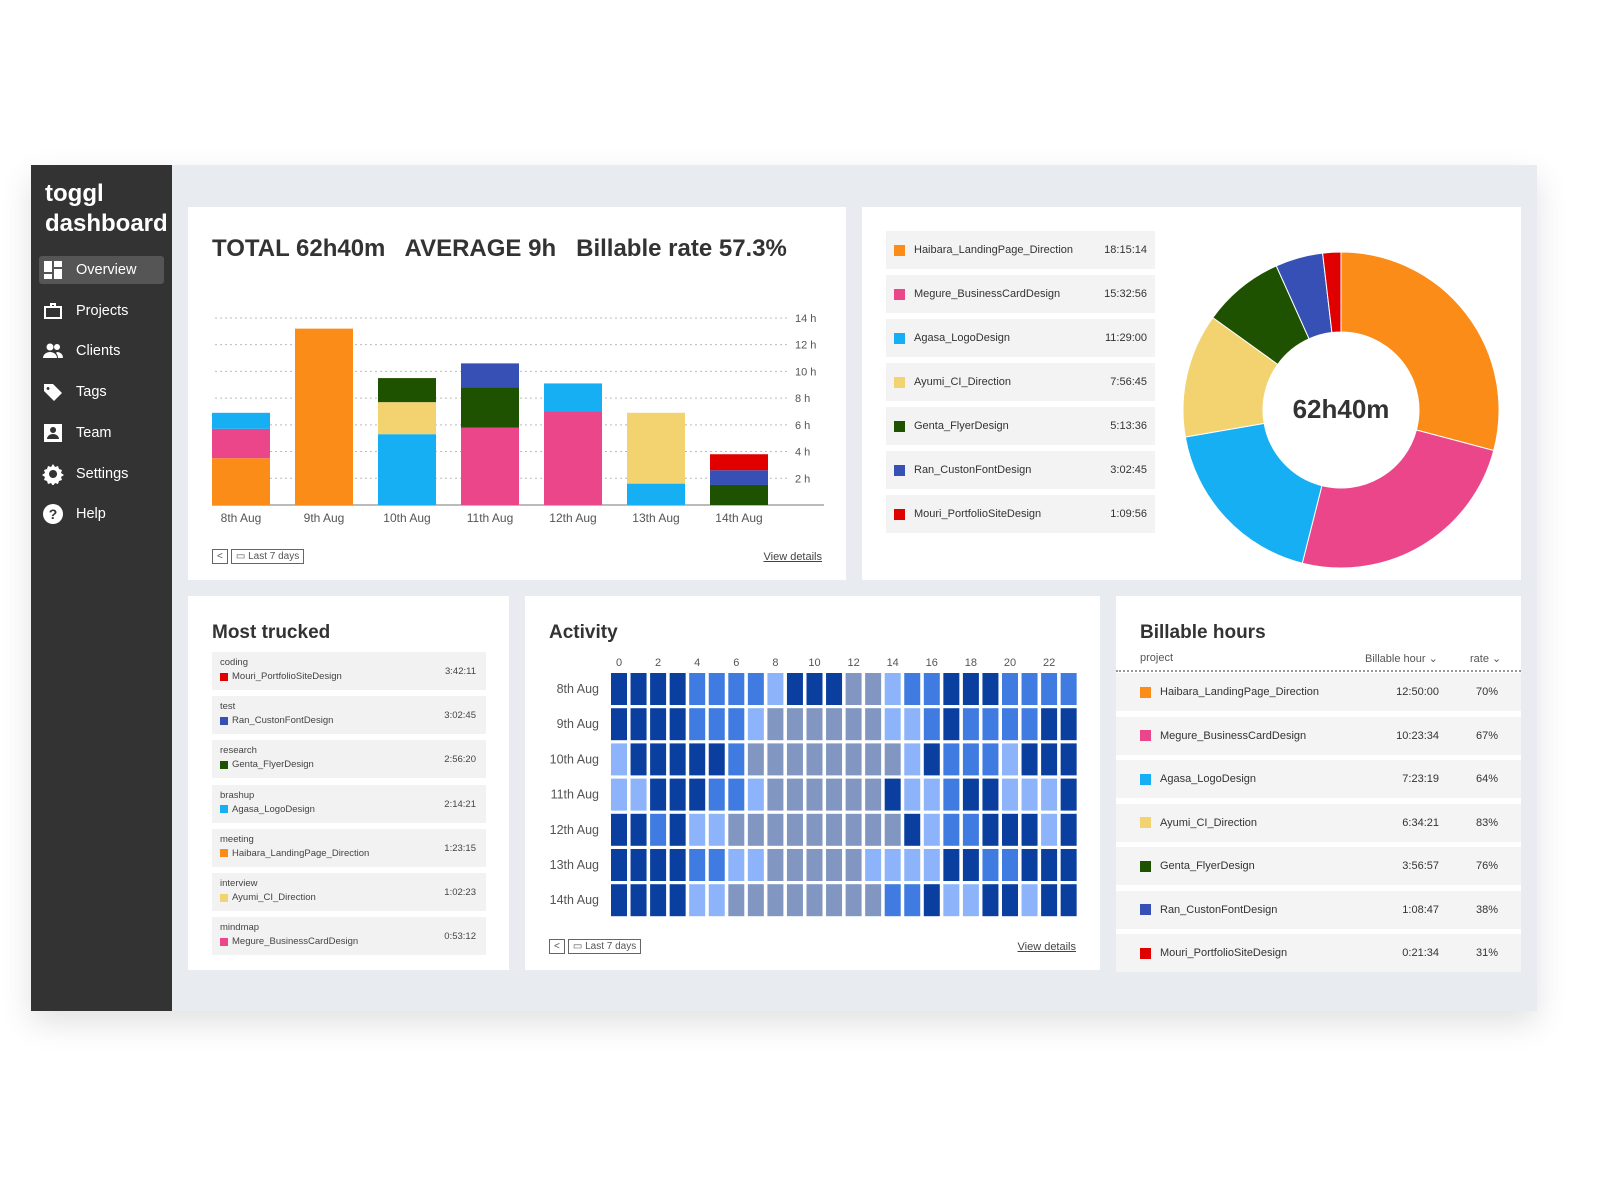  I want to click on chevron-down-icon: ⌄, so click(1433, 659).